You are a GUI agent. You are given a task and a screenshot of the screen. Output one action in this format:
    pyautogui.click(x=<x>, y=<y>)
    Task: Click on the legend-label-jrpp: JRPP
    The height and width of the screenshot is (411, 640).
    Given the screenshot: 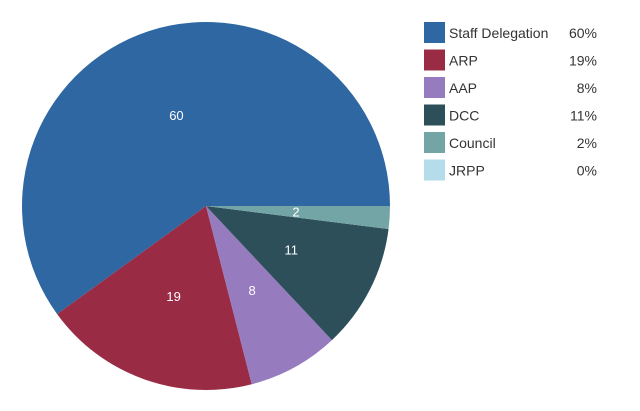 What is the action you would take?
    pyautogui.click(x=467, y=171)
    